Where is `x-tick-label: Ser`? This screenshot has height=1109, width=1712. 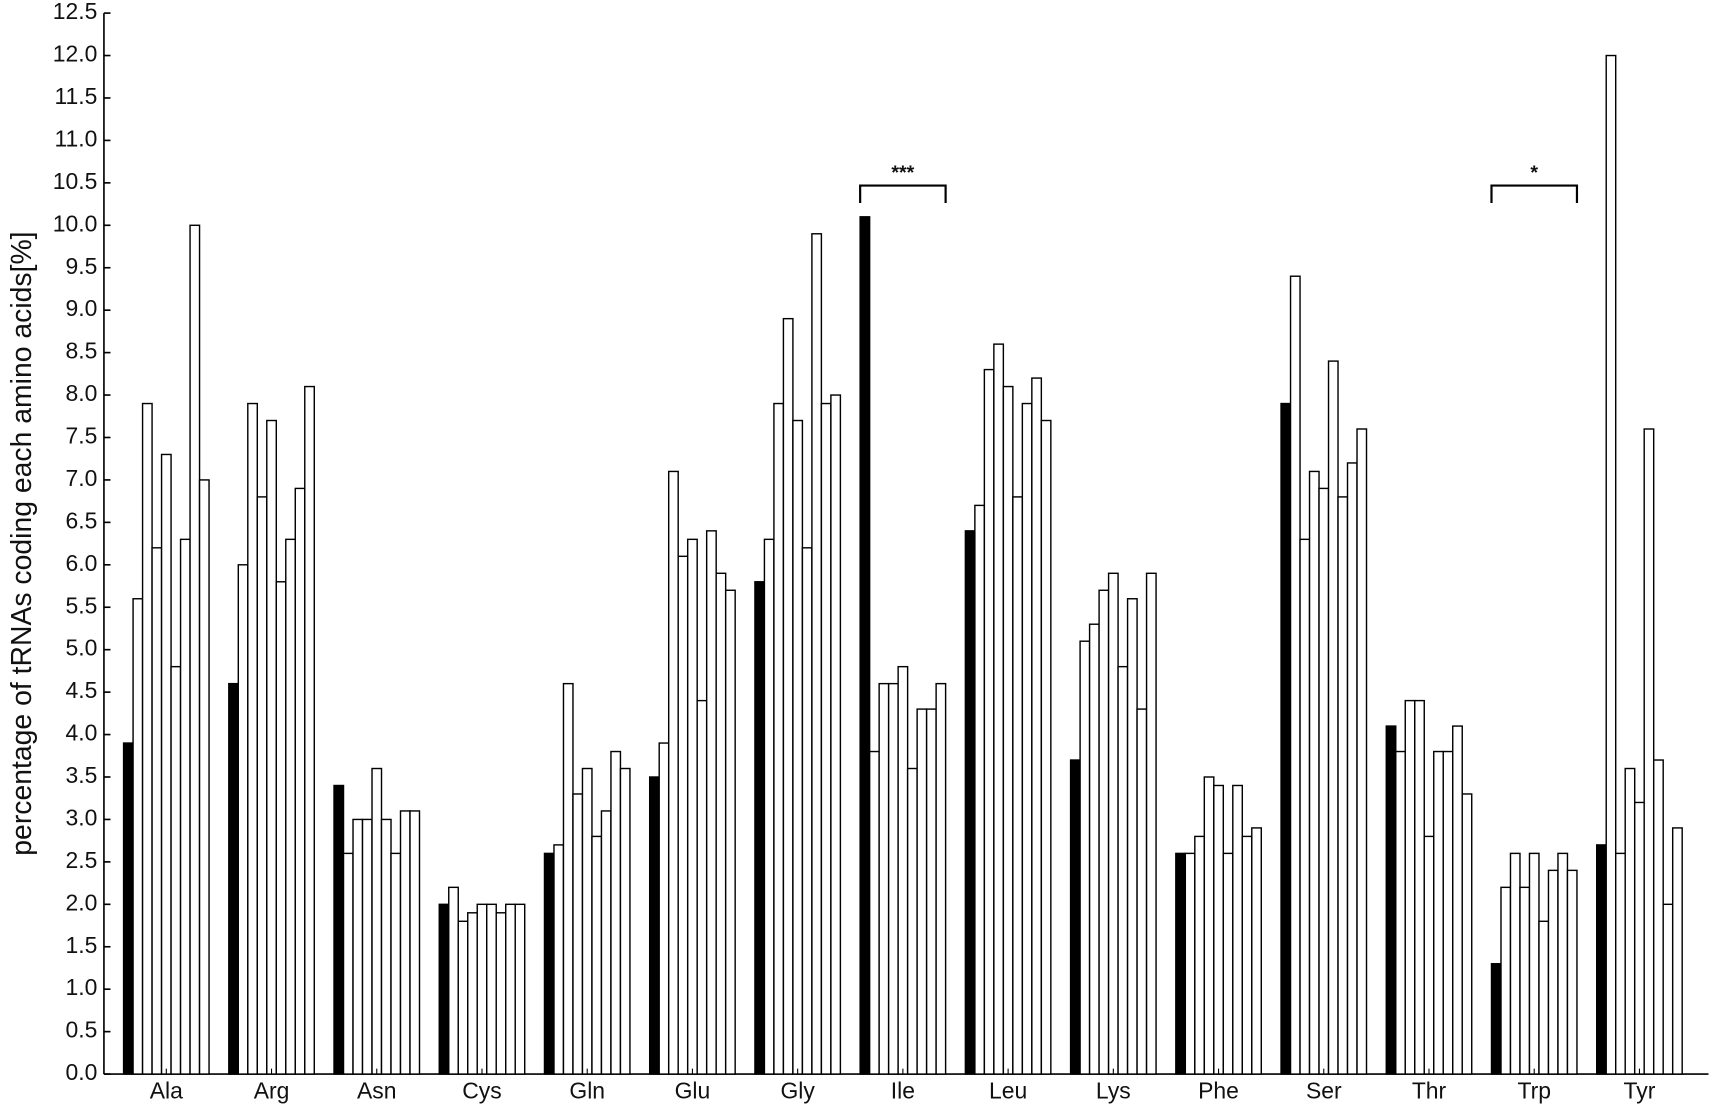
x-tick-label: Ser is located at coordinates (1324, 1091).